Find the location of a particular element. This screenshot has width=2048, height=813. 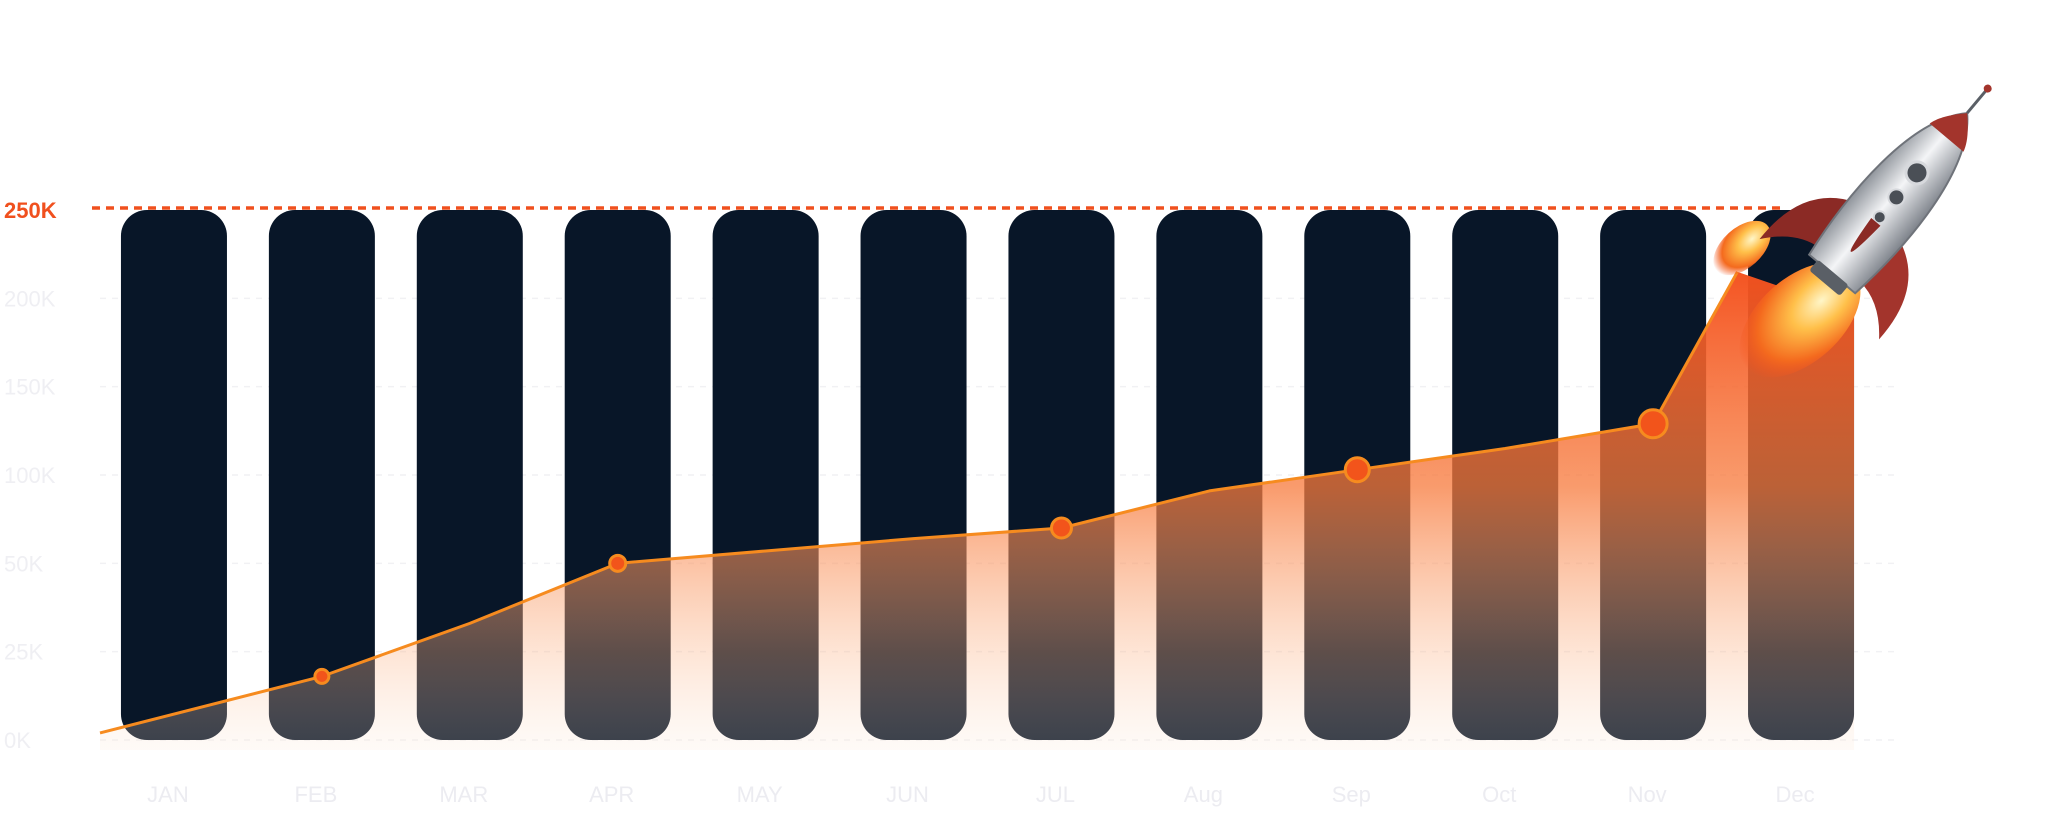

y-tick-label: 200K is located at coordinates (30, 298).